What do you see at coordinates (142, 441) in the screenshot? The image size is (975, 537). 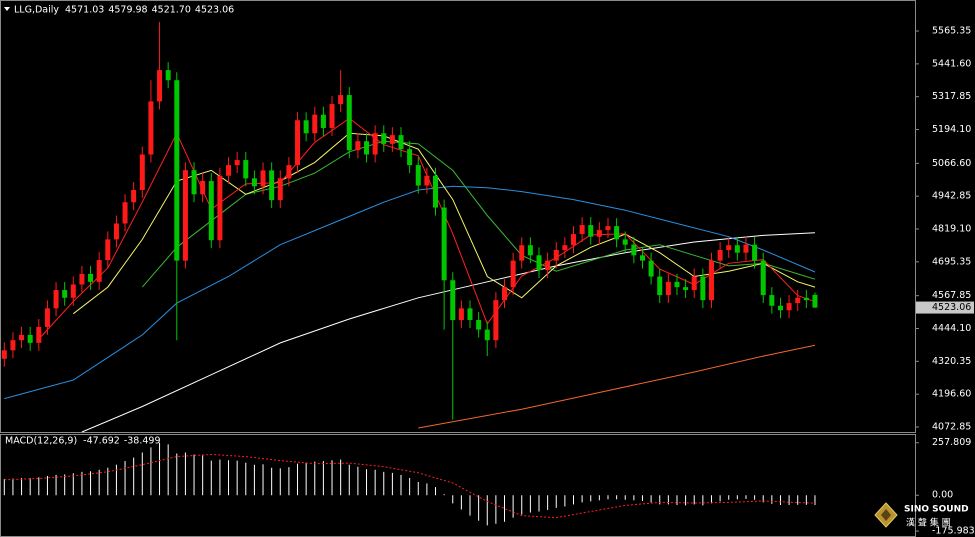 I see `info-value: -38.499` at bounding box center [142, 441].